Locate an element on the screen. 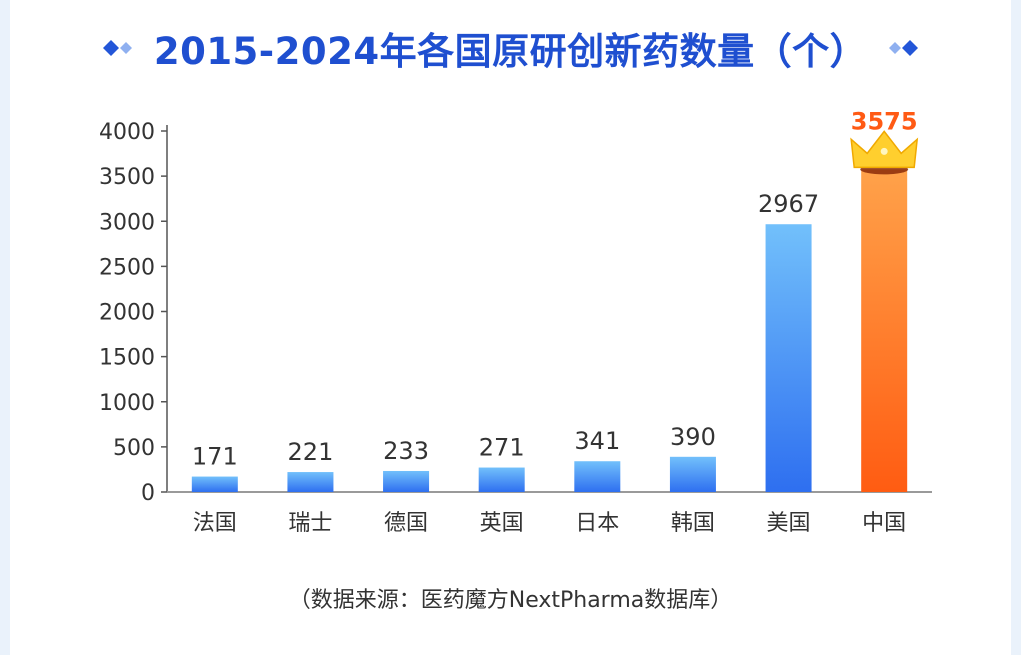  x-tick-label: 法国 is located at coordinates (215, 523).